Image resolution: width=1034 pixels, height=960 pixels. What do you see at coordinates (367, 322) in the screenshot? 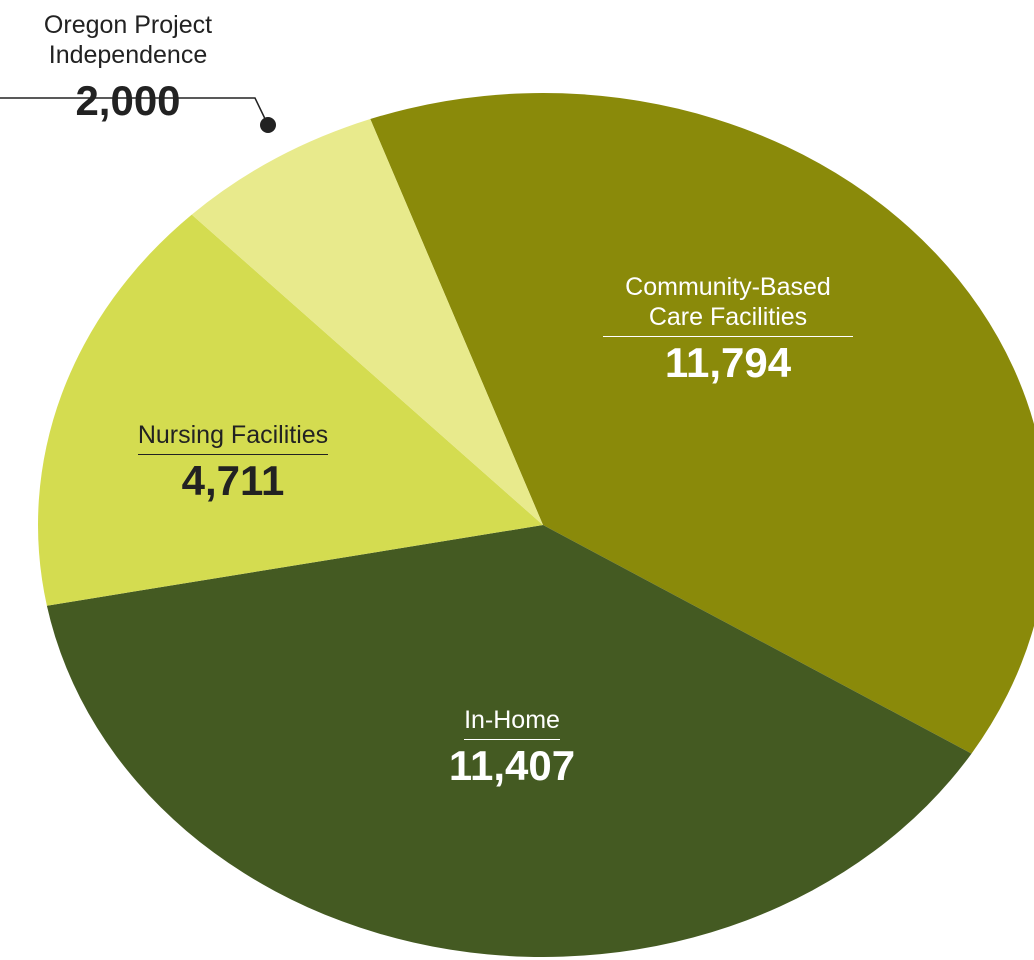
I see `pie-slice` at bounding box center [367, 322].